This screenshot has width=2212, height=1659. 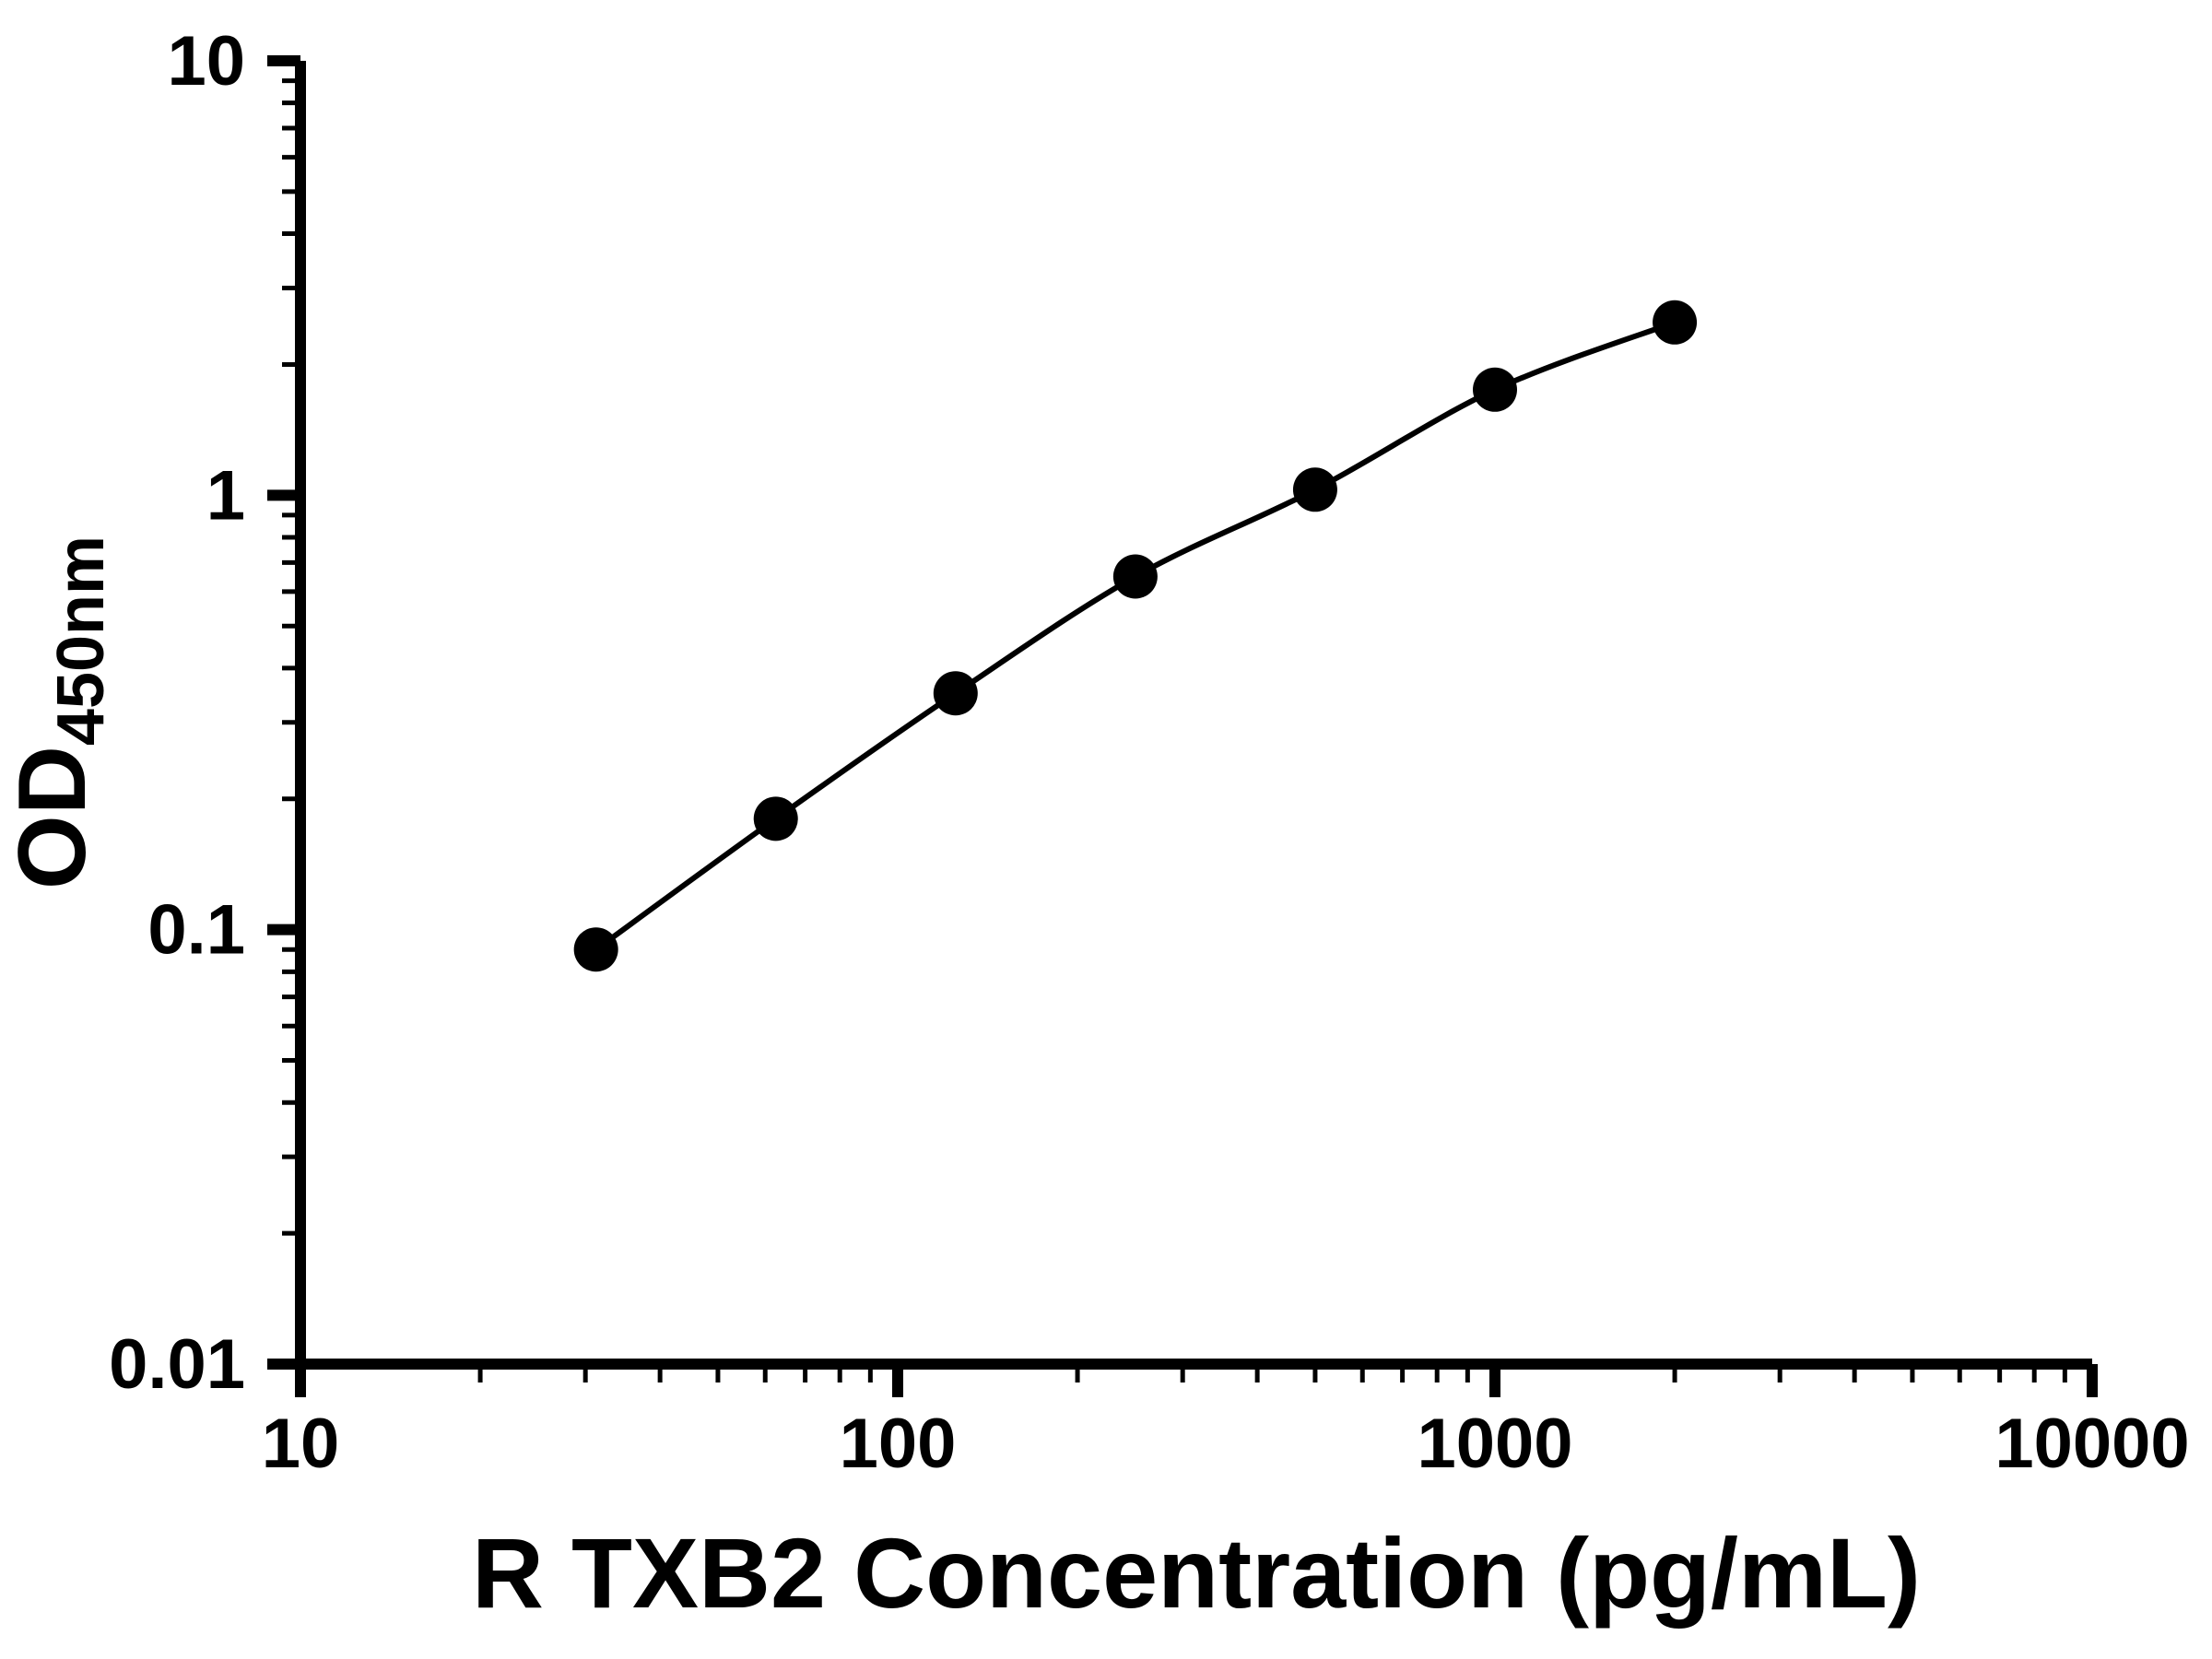 What do you see at coordinates (196, 930) in the screenshot?
I see `y-axis-tick-label: 0.1` at bounding box center [196, 930].